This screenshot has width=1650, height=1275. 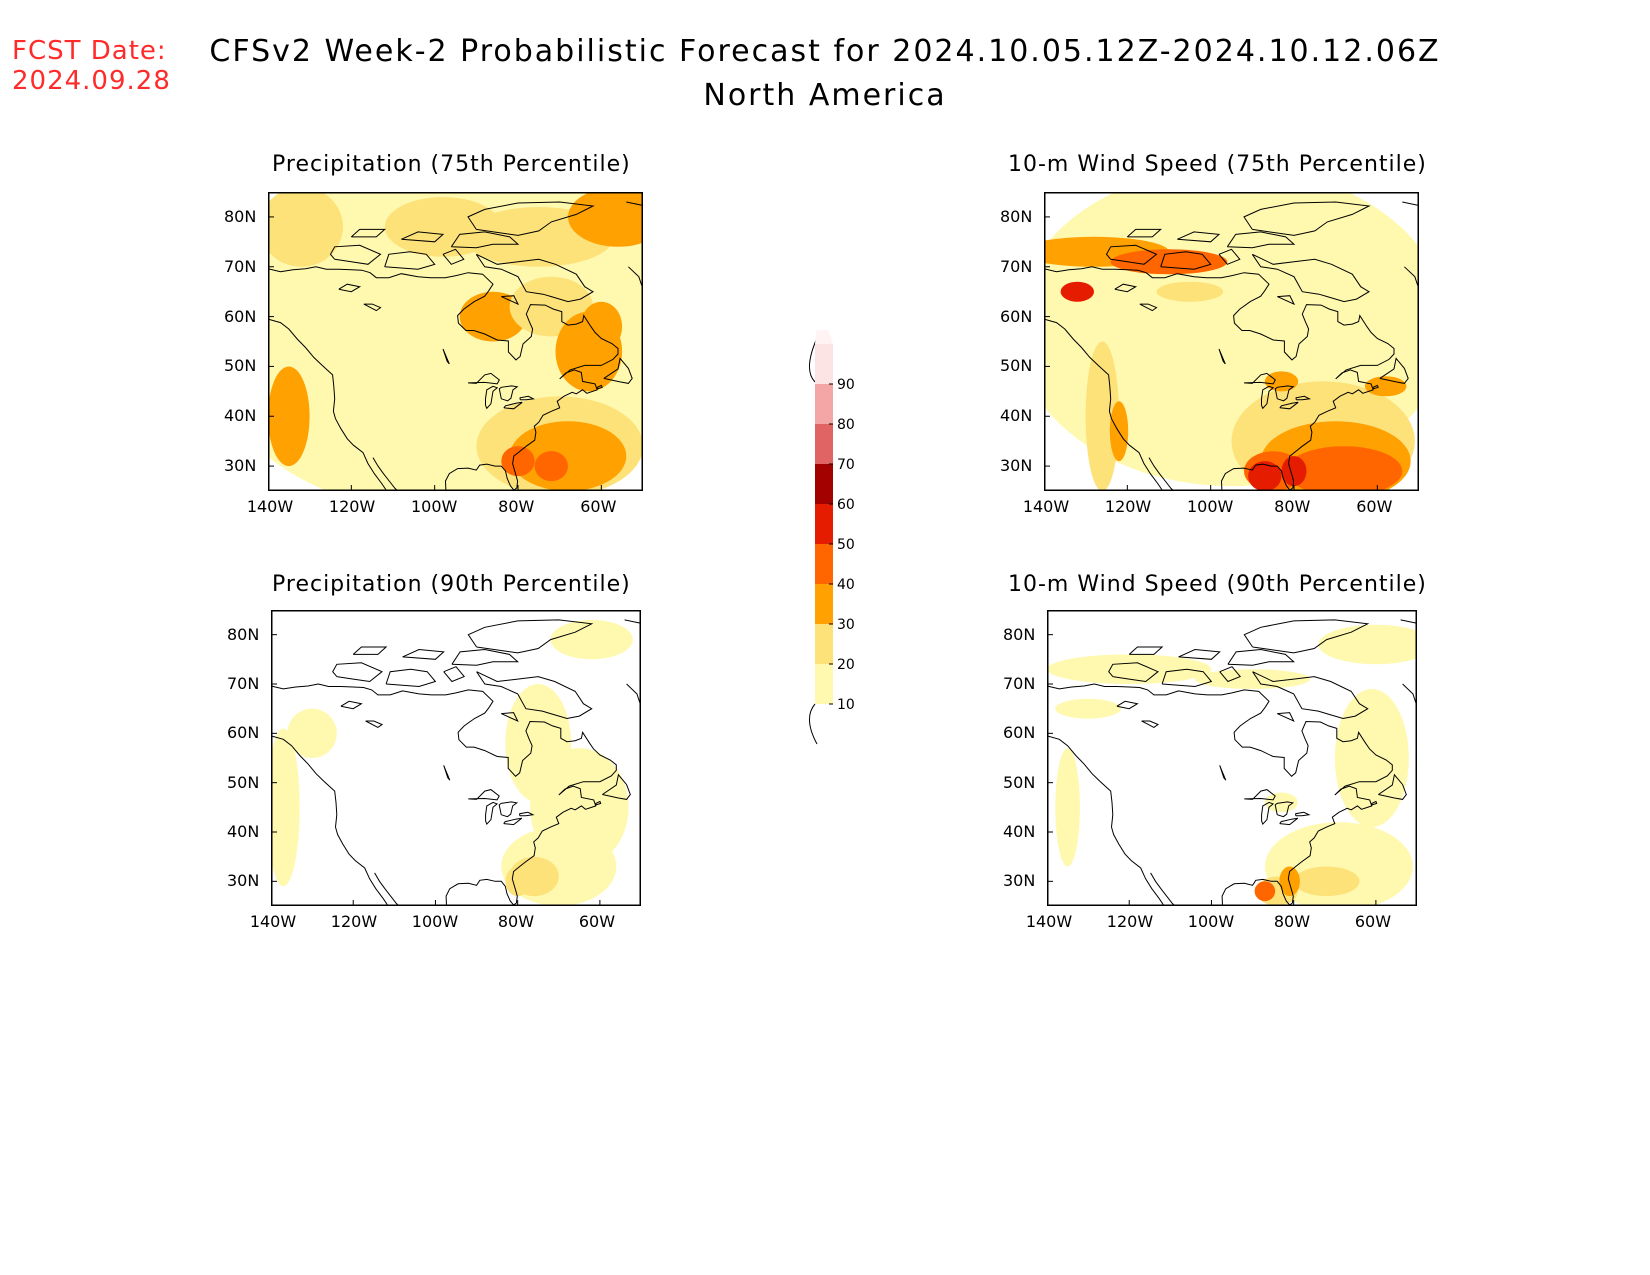 I want to click on colorbar-bottom-cap, so click(x=813, y=724).